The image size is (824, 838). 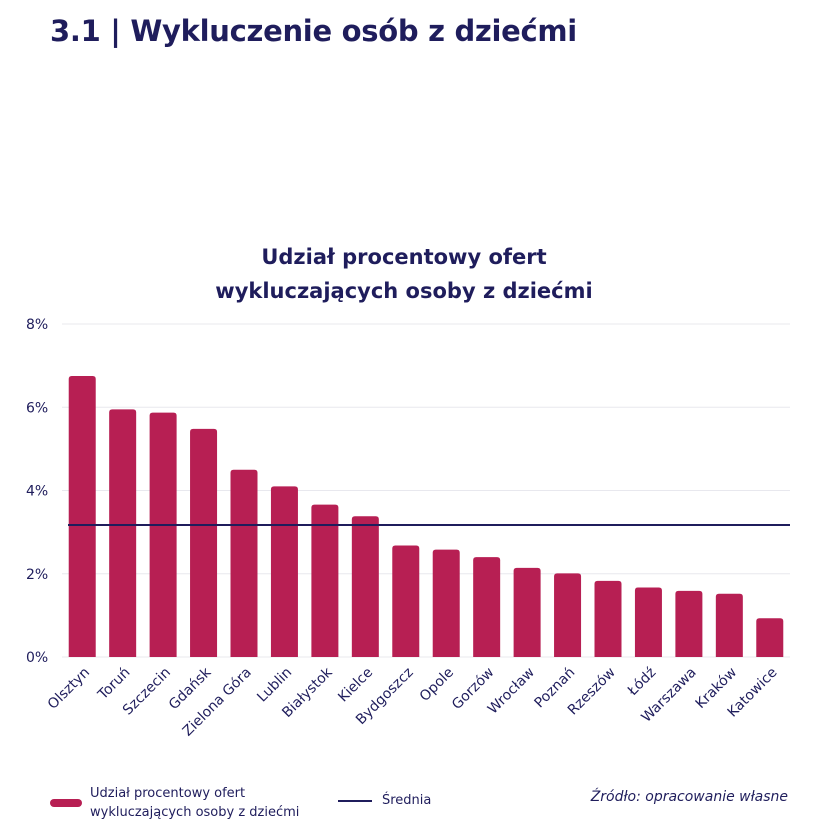 I want to click on legend-bar-label-line-2: wykluczających osoby z dziećmi, so click(x=195, y=812).